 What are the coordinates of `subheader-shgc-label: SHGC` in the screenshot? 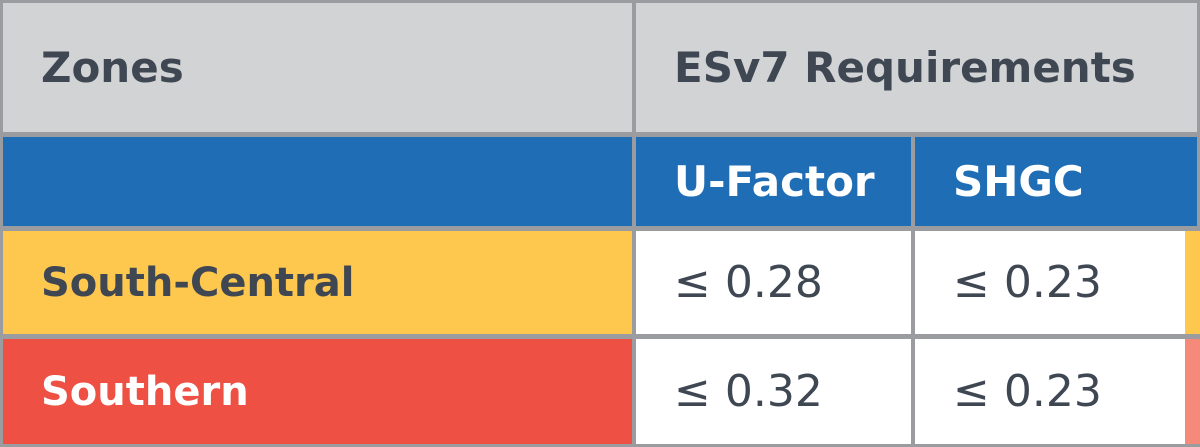 It's located at (1018, 181).